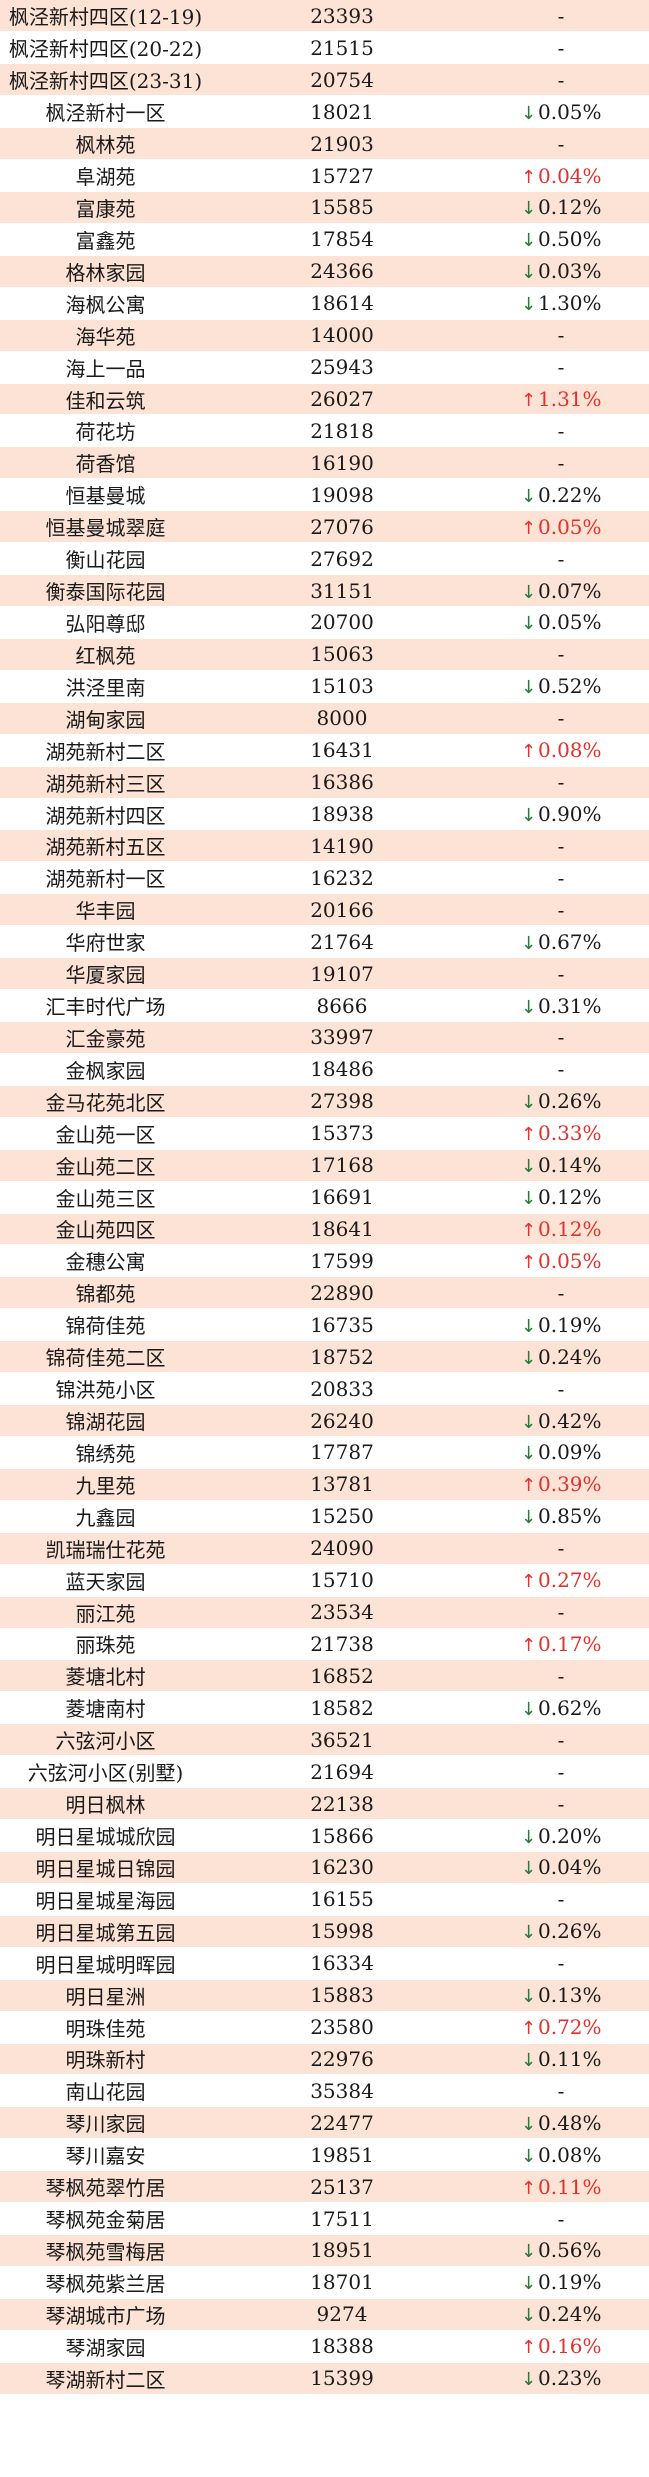 Image resolution: width=649 pixels, height=2477 pixels. What do you see at coordinates (561, 1165) in the screenshot?
I see `price-change: ↓0.14%` at bounding box center [561, 1165].